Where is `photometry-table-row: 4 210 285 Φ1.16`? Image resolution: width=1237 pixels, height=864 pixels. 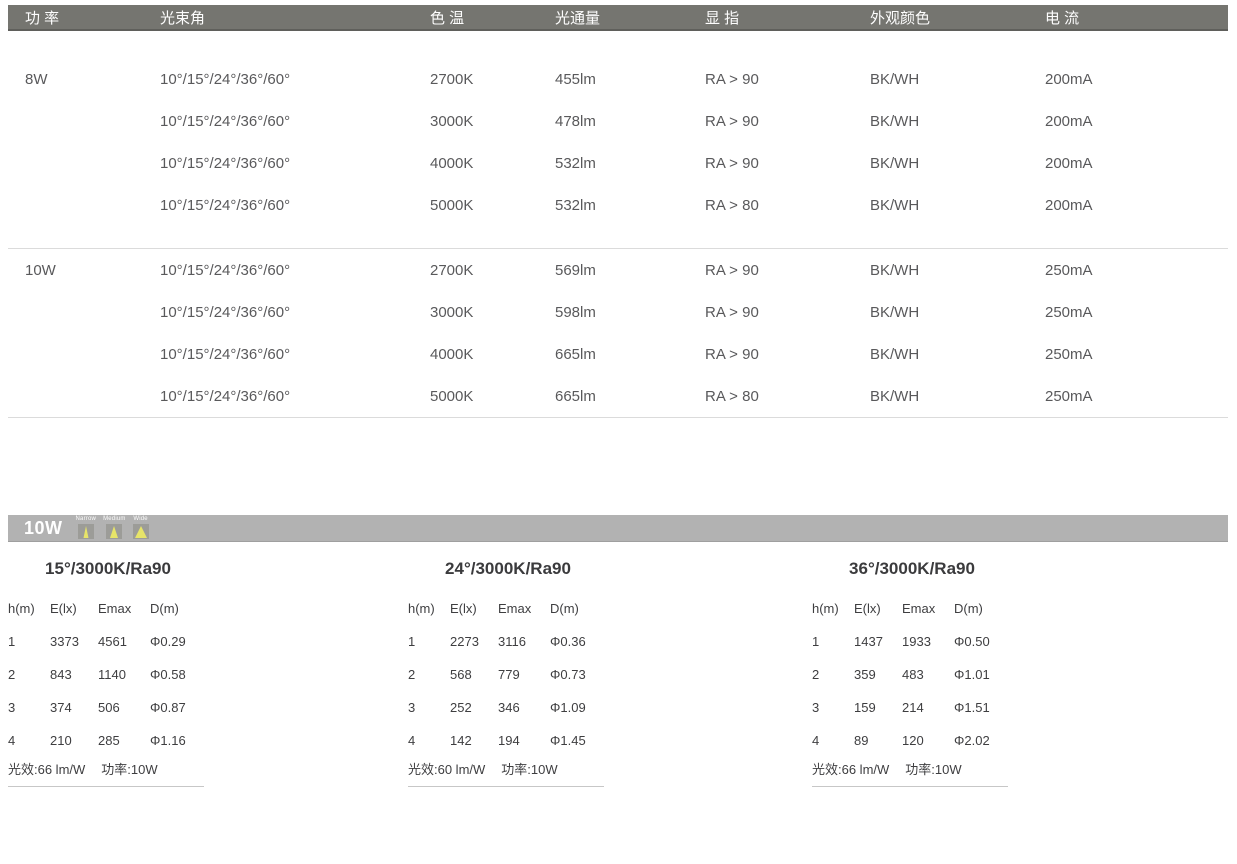
photometry-table-row: 4 210 285 Φ1.16 is located at coordinates (115, 740).